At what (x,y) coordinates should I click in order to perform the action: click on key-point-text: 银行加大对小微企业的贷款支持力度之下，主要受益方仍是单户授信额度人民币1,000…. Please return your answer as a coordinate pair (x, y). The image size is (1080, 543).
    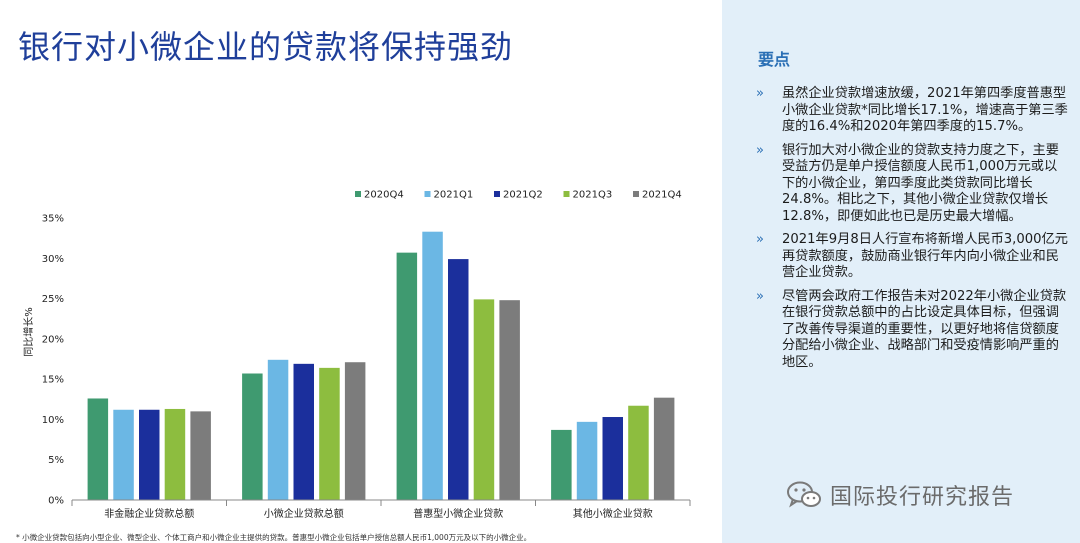
    Looking at the image, I should click on (920, 183).